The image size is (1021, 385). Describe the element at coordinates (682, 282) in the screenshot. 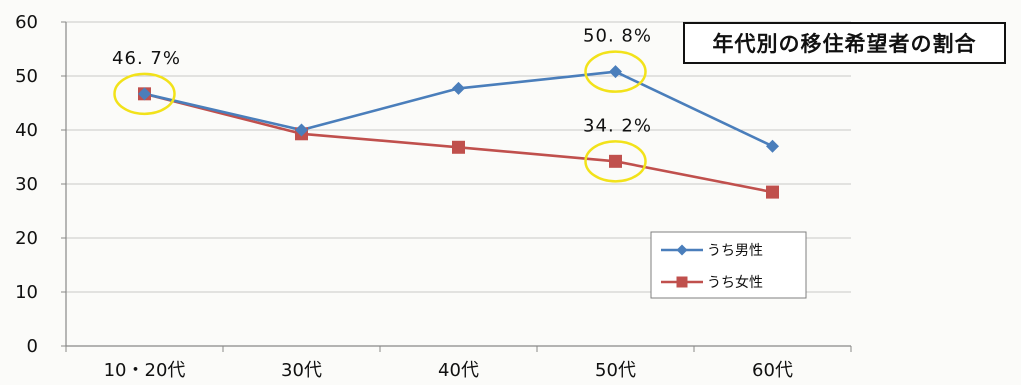

I see `legend-marker-female` at that location.